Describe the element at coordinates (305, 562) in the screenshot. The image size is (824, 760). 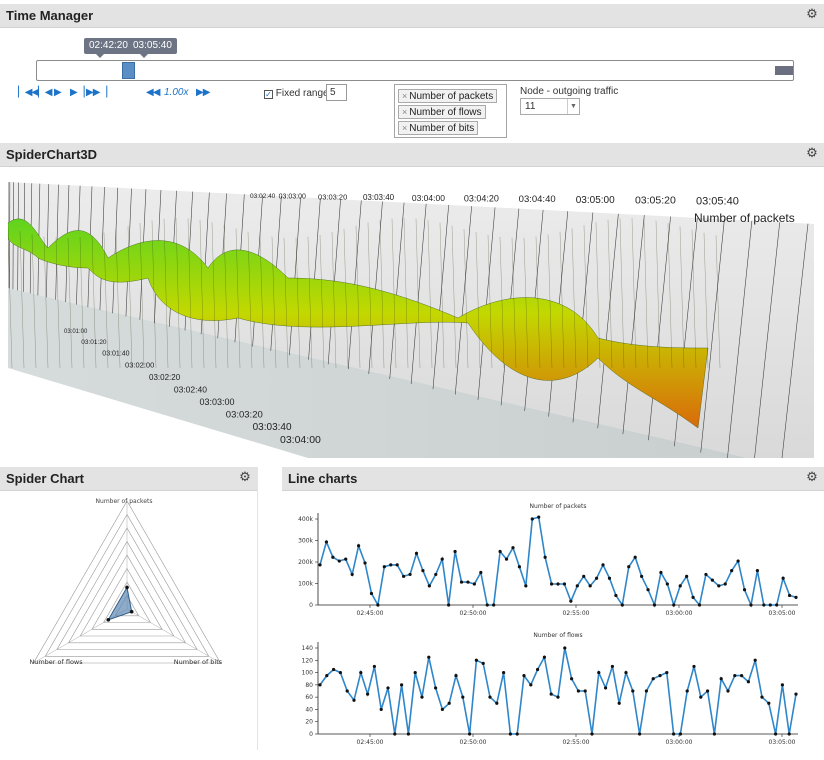
I see `y-tick-label: 200k` at that location.